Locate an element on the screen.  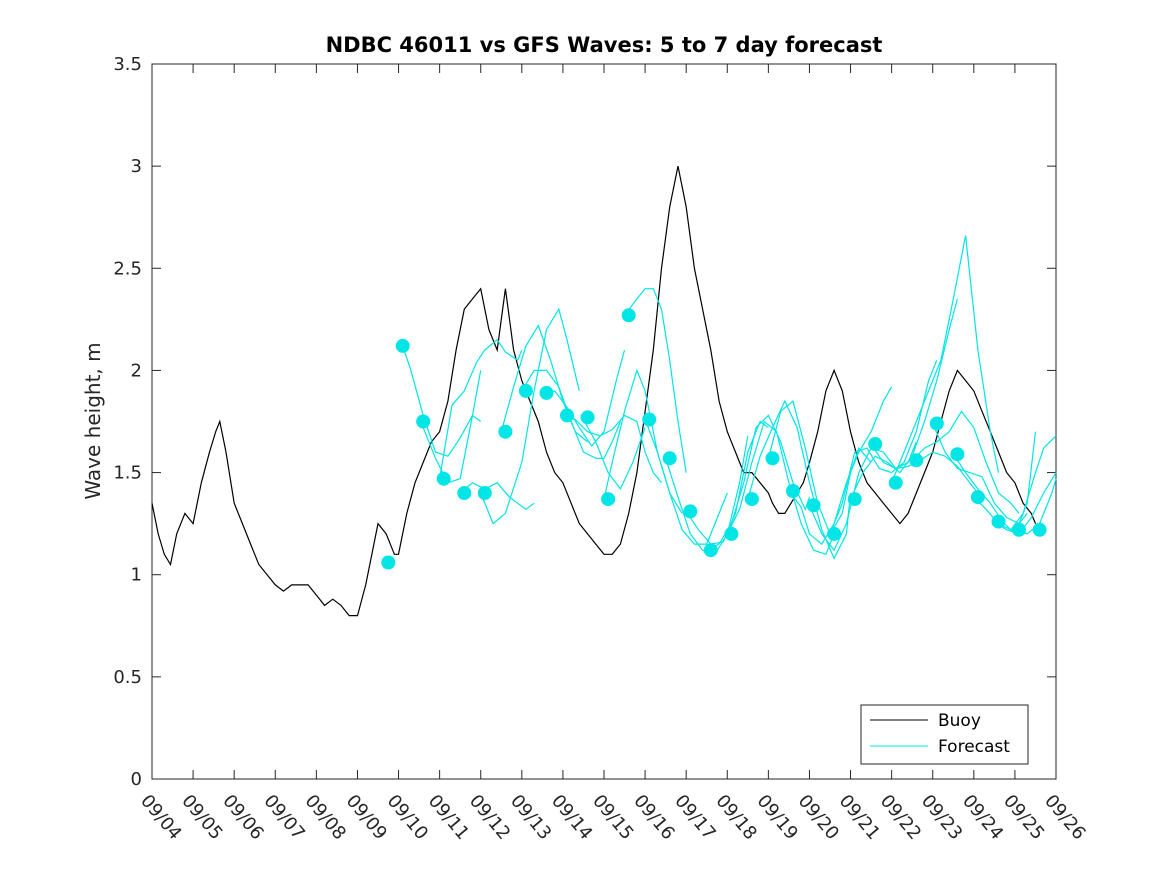
legend-box is located at coordinates (944, 734).